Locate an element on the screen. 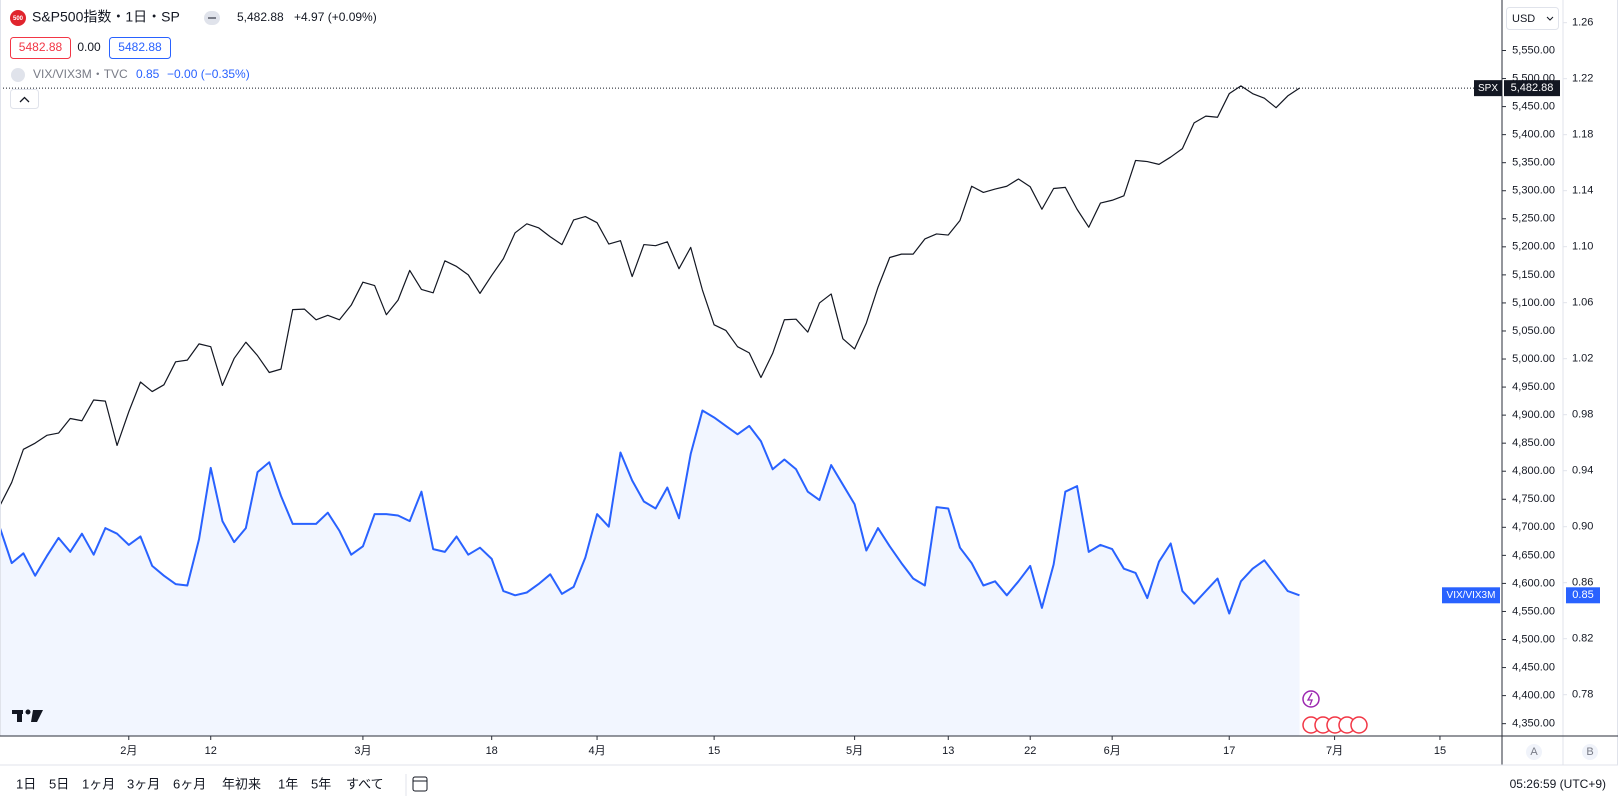  series-name-tag-label: SPX is located at coordinates (1488, 88).